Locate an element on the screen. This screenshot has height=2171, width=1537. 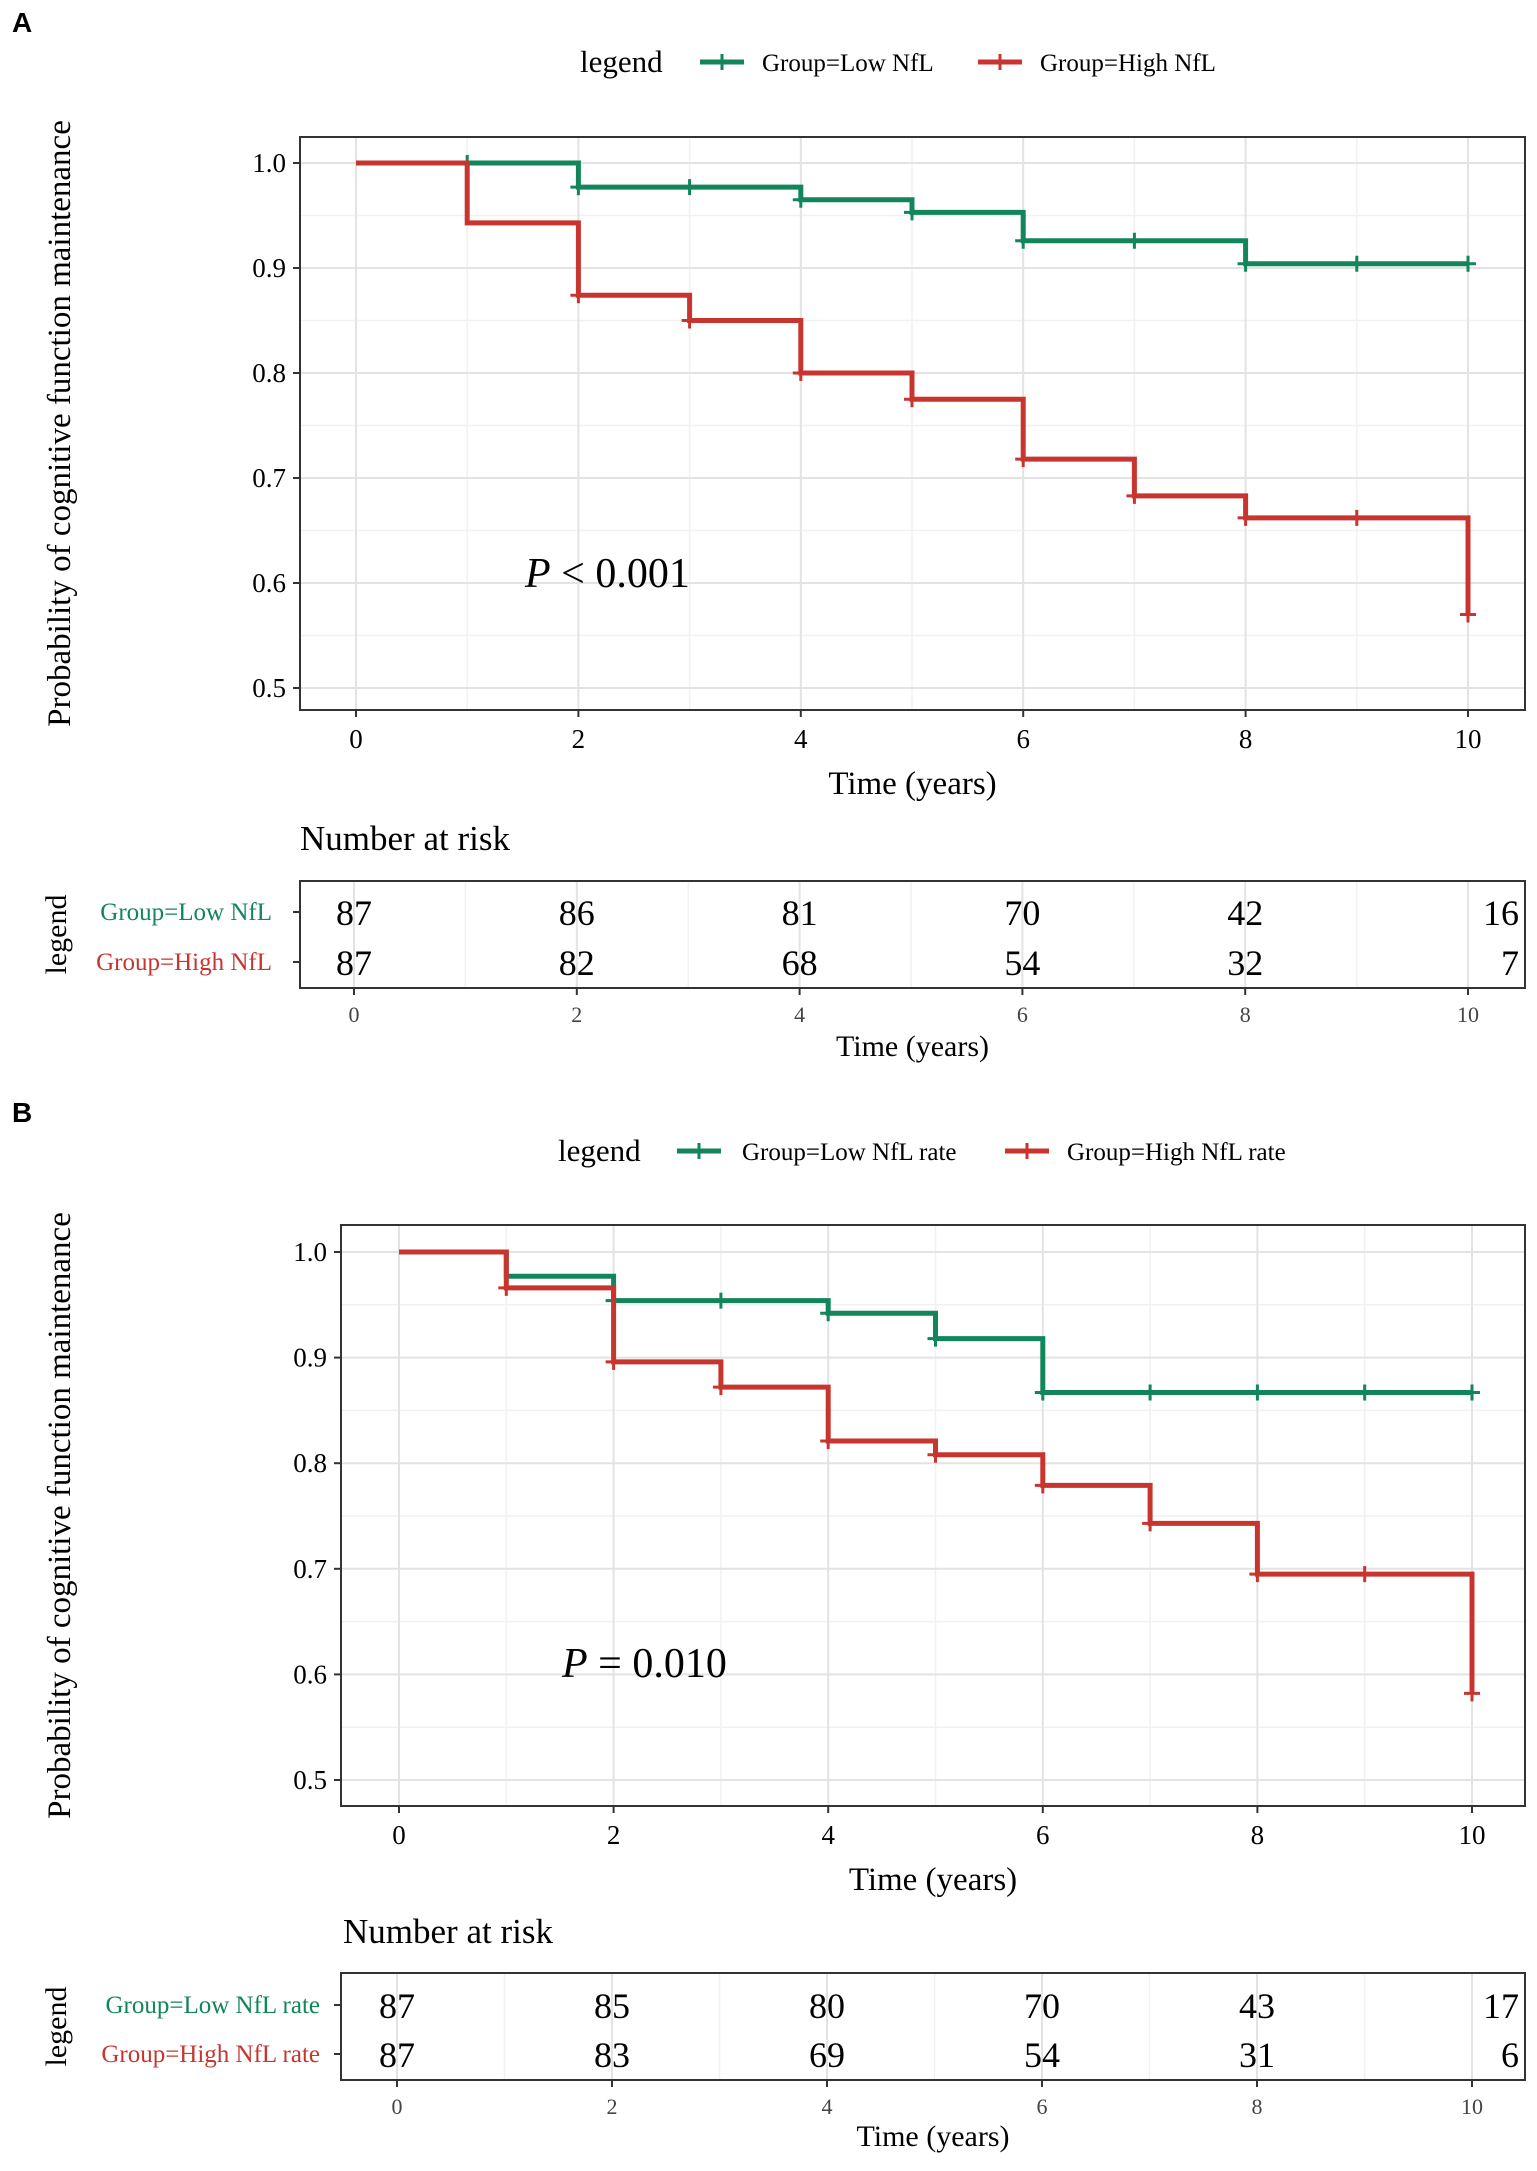
risk-table-background is located at coordinates (933, 2026).